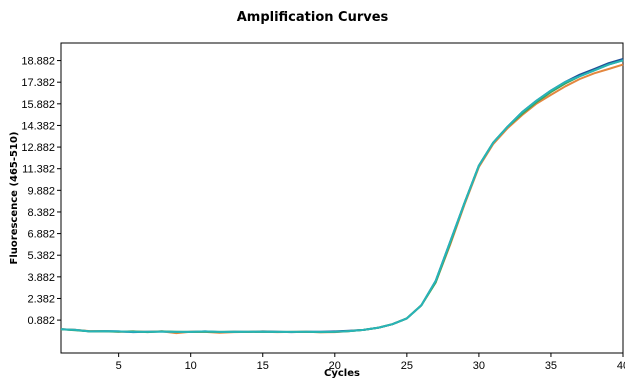 This screenshot has height=379, width=625. What do you see at coordinates (41, 299) in the screenshot?
I see `y-tick-label: 2.382` at bounding box center [41, 299].